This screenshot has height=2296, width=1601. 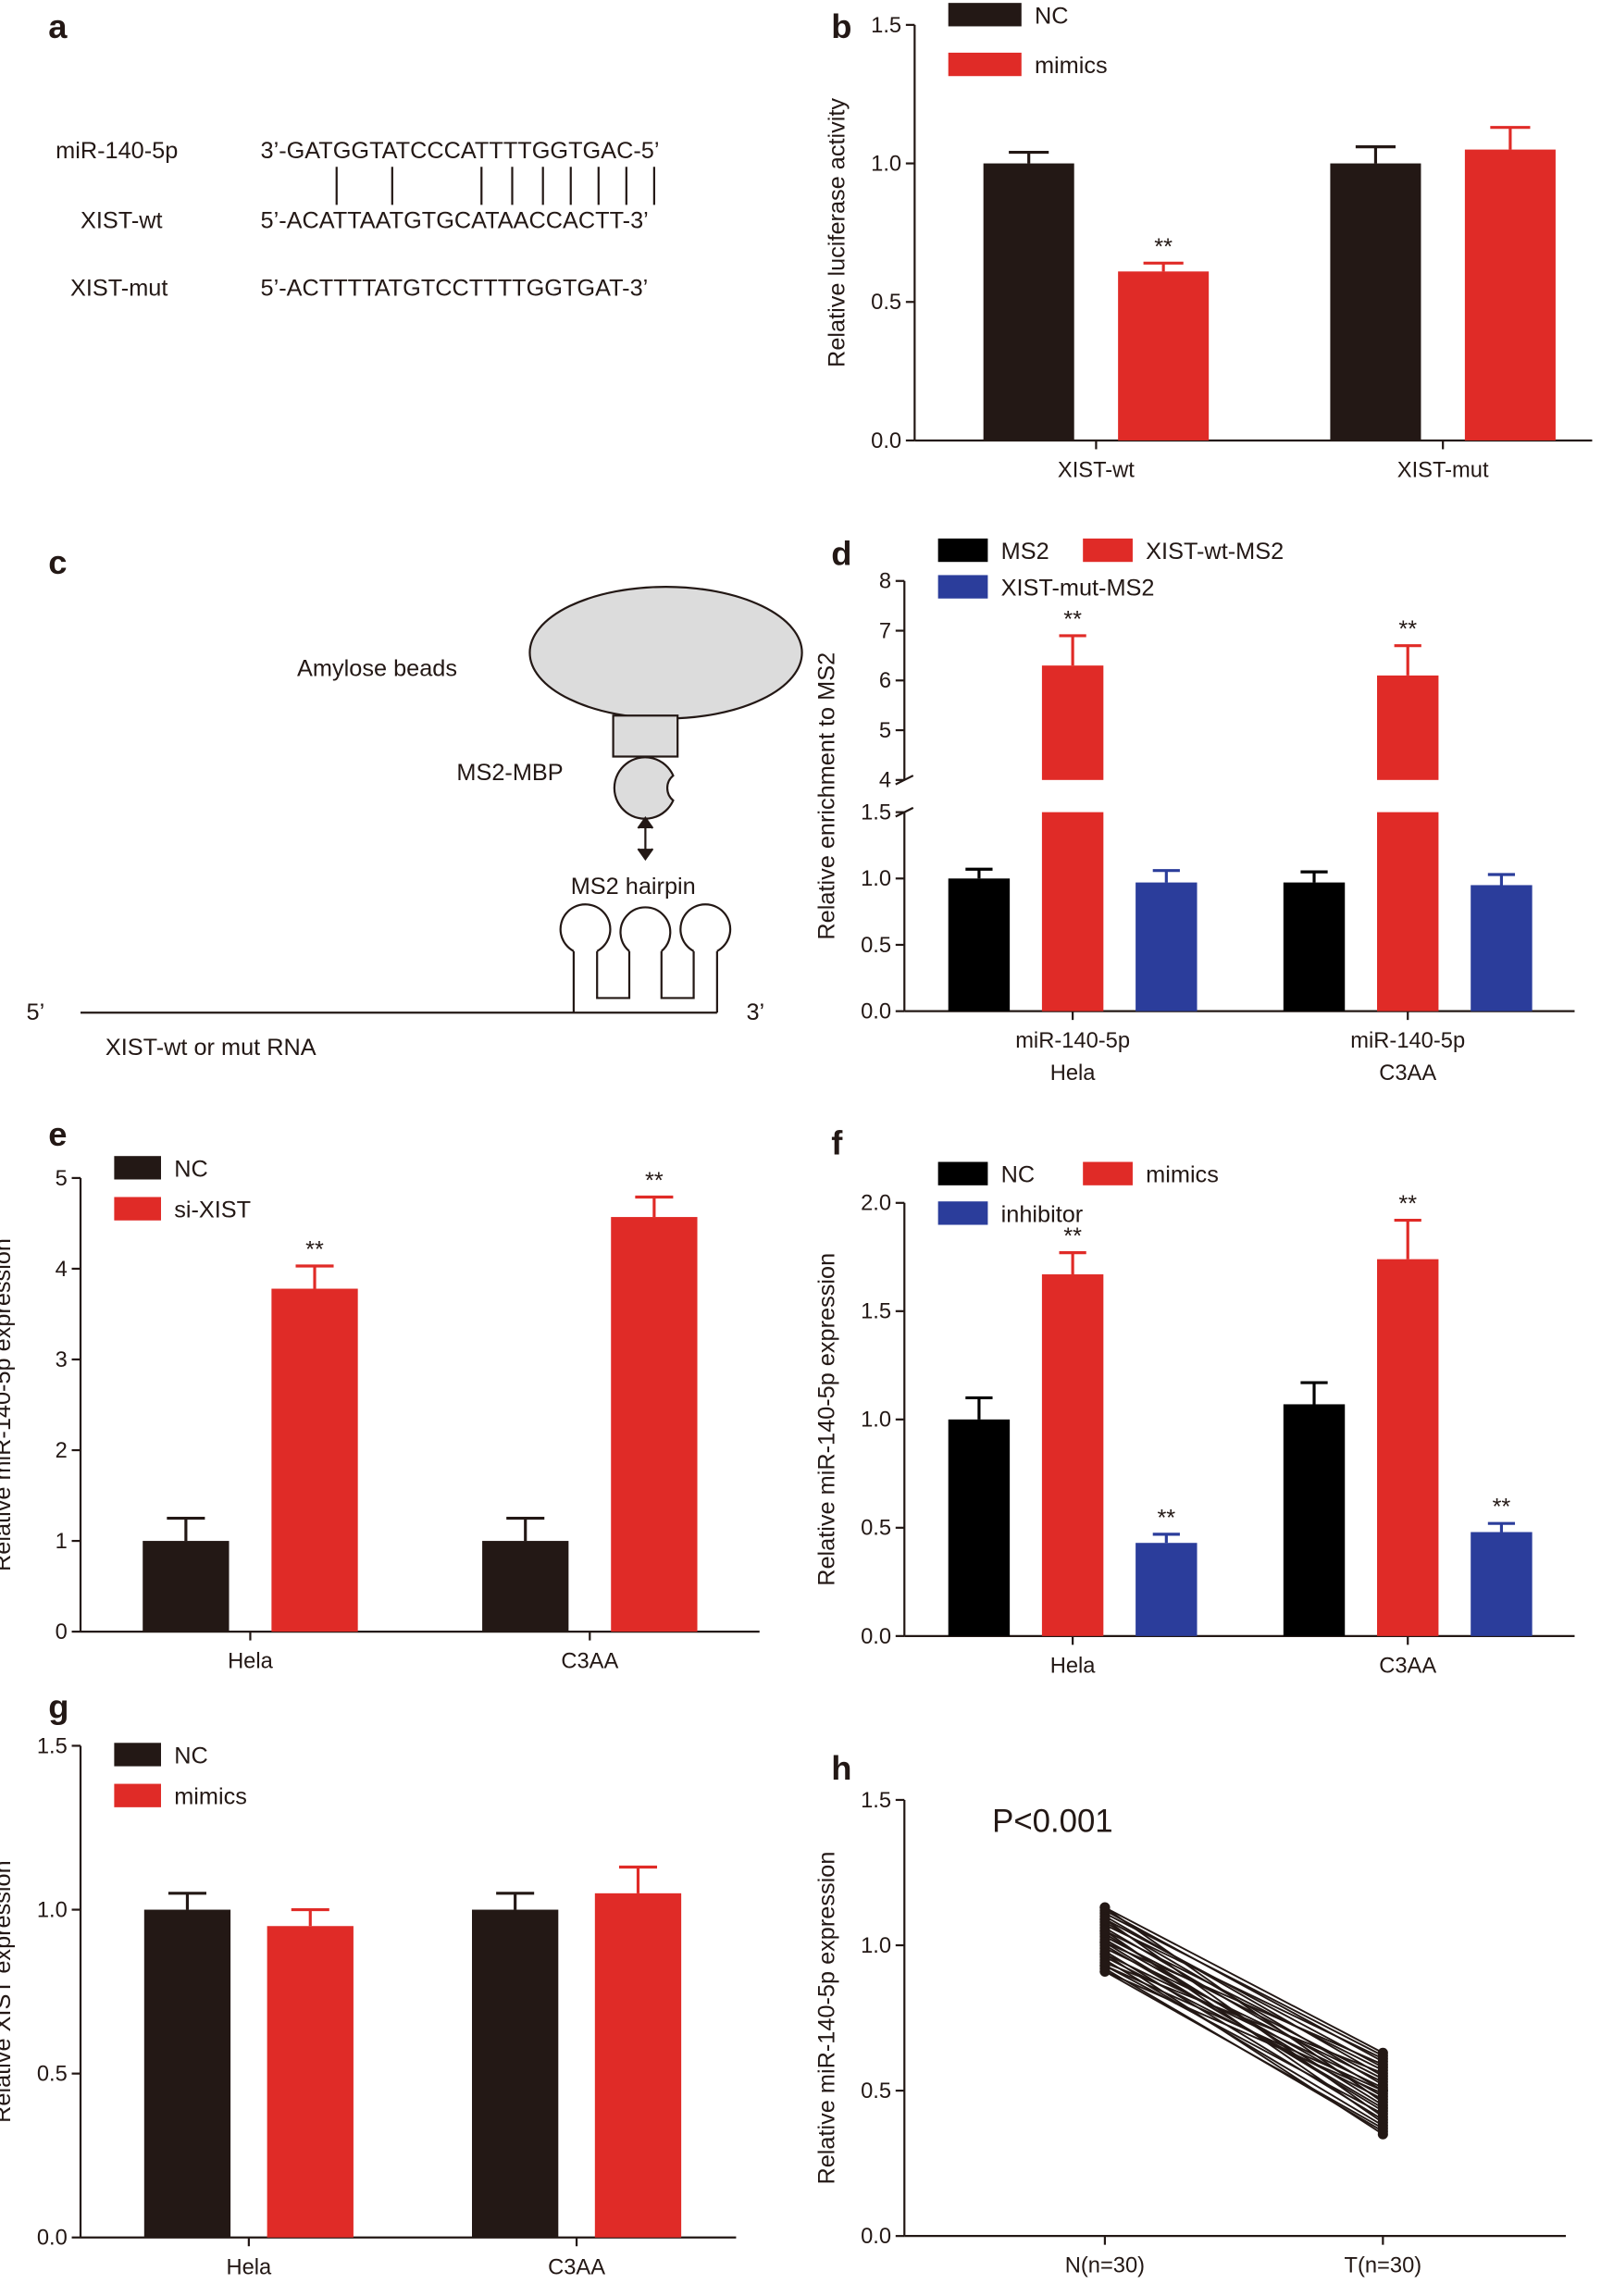 I want to click on y-tick-label: 0, so click(x=62, y=1632).